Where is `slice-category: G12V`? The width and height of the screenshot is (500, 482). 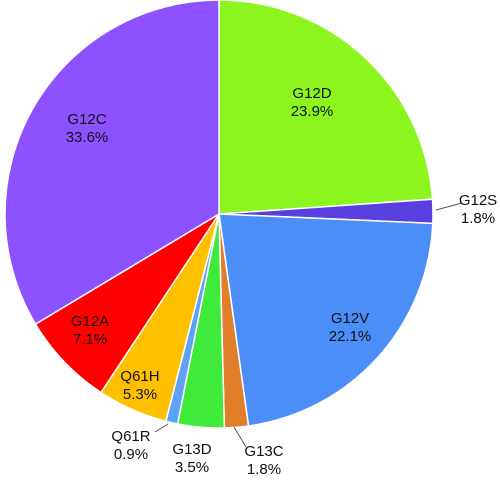 slice-category: G12V is located at coordinates (350, 318).